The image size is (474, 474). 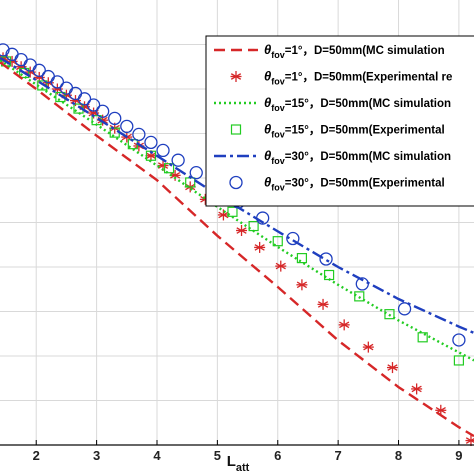 I want to click on legend-label-2: θfov=1°，D=50mm(Experimental re, so click(x=358, y=78).